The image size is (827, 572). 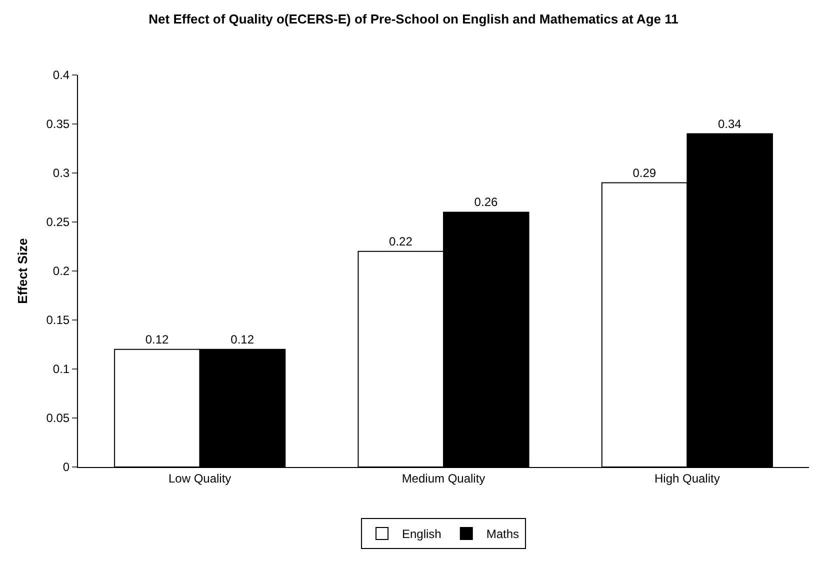 What do you see at coordinates (401, 241) in the screenshot?
I see `data-label: 0.22` at bounding box center [401, 241].